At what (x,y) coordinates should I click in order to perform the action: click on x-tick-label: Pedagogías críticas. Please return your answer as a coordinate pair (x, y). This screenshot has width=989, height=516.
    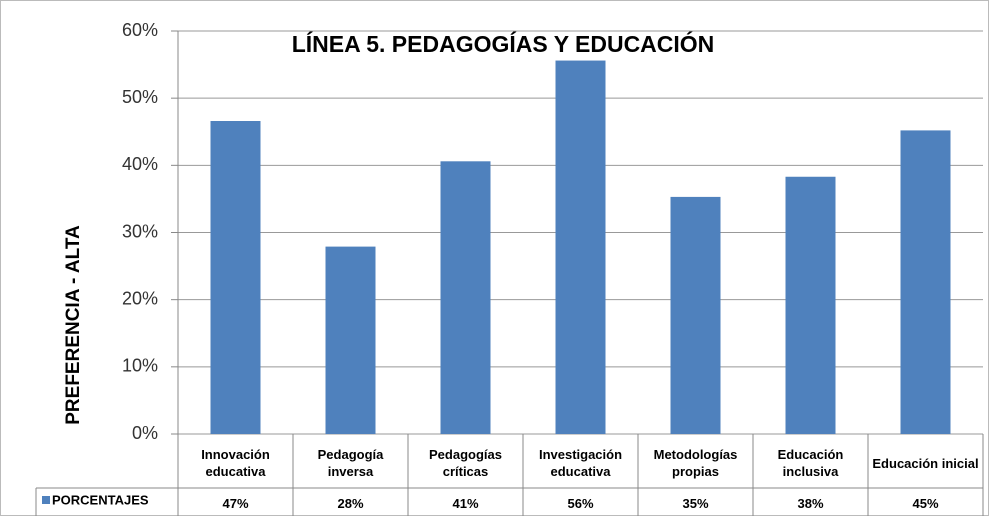
    Looking at the image, I should click on (465, 463).